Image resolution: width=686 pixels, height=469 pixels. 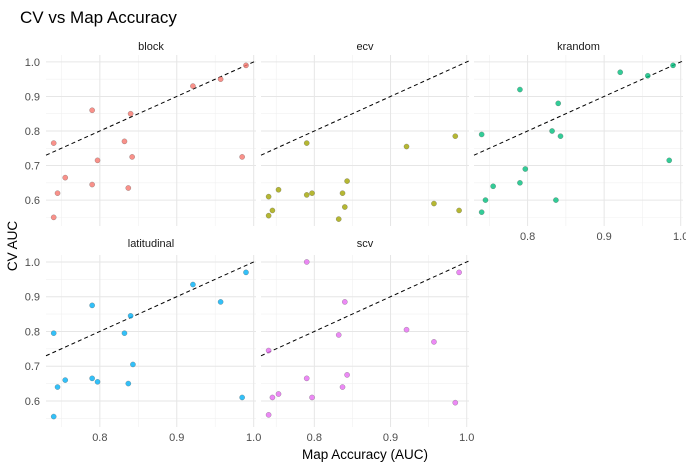 I want to click on facet-panel-krandom: krandom 0.8 0.9 1.0, so click(x=579, y=142).